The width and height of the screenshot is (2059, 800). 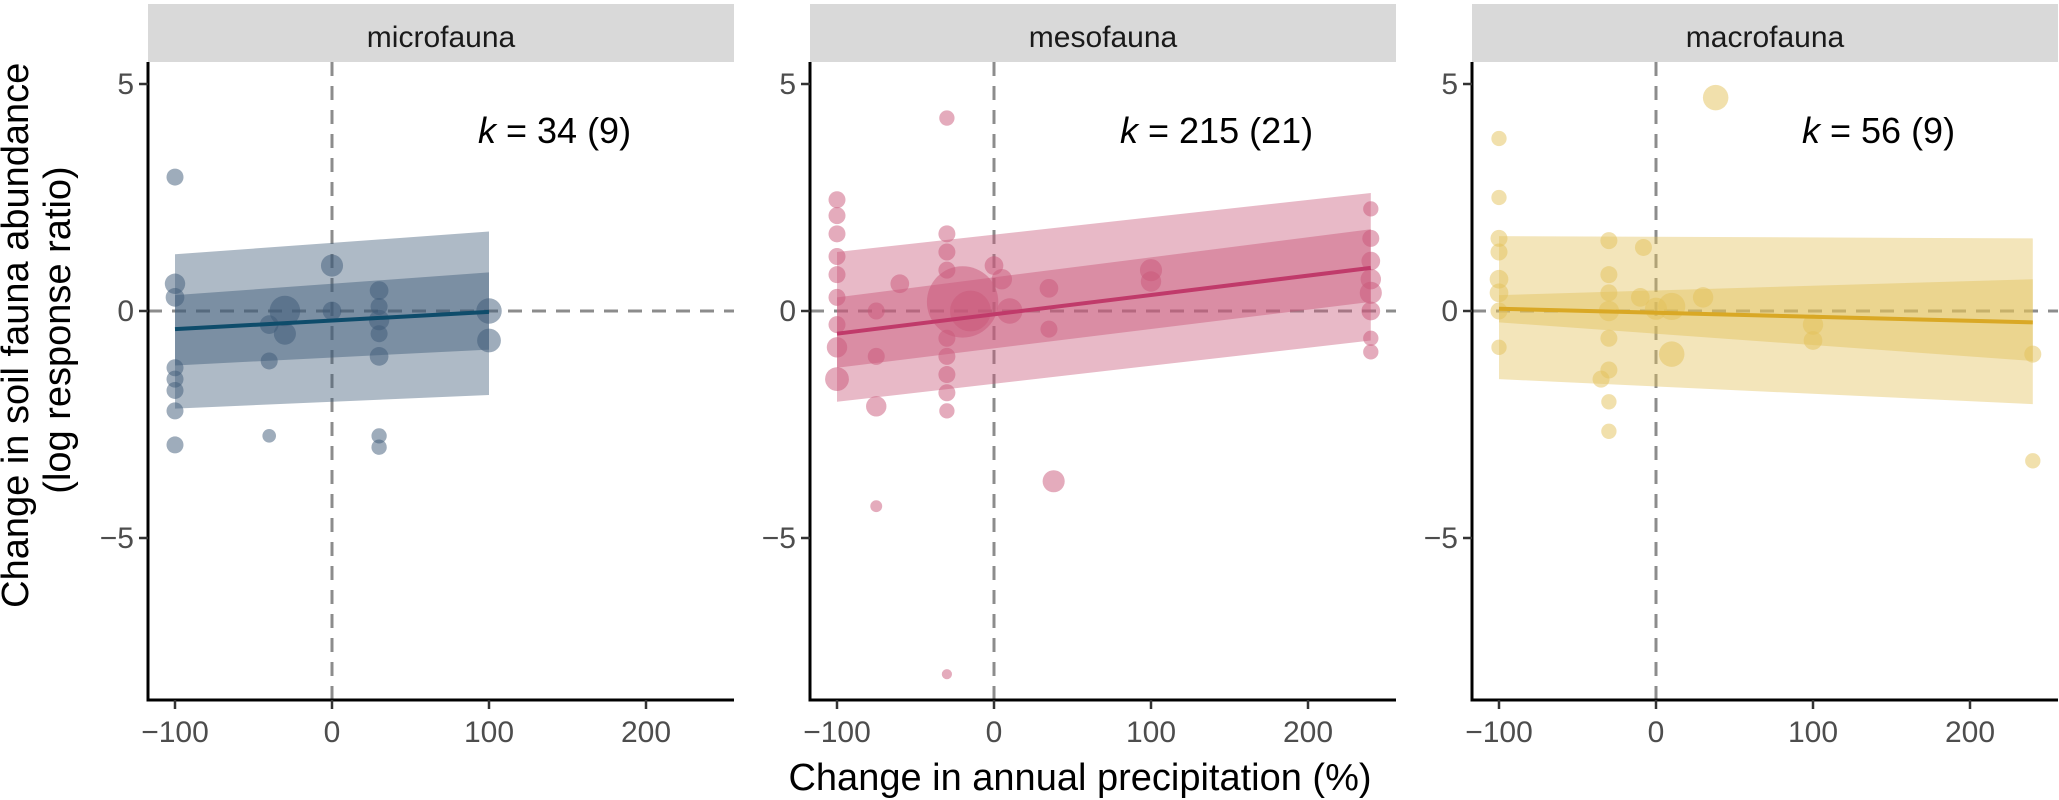 I want to click on k-annotation: k = 56 (9), so click(x=1878, y=130).